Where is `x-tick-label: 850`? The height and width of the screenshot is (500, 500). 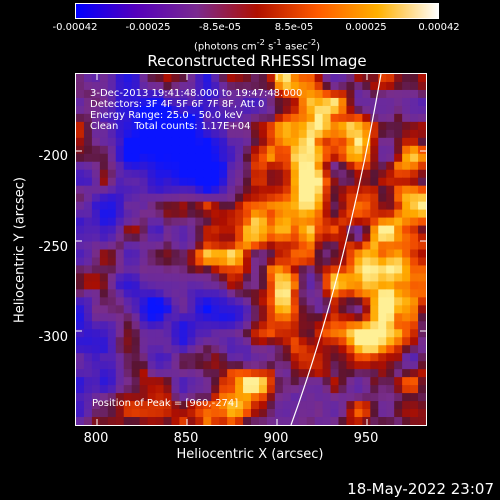
x-tick-label: 850 is located at coordinates (186, 438).